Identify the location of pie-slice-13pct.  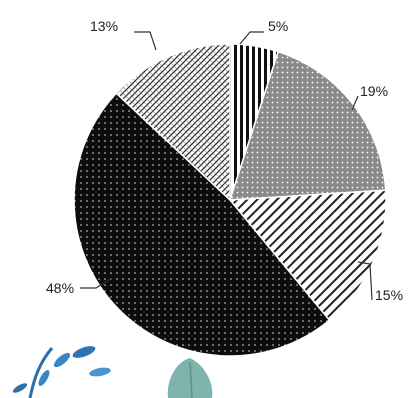
(173, 122).